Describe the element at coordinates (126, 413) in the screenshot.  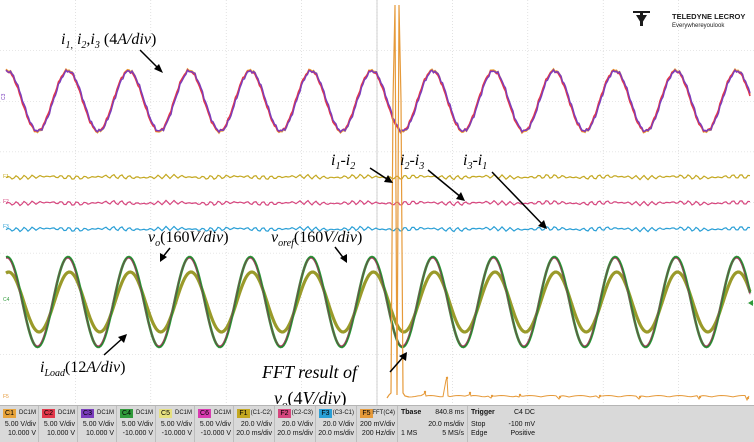
I see `channel-tag: C4` at that location.